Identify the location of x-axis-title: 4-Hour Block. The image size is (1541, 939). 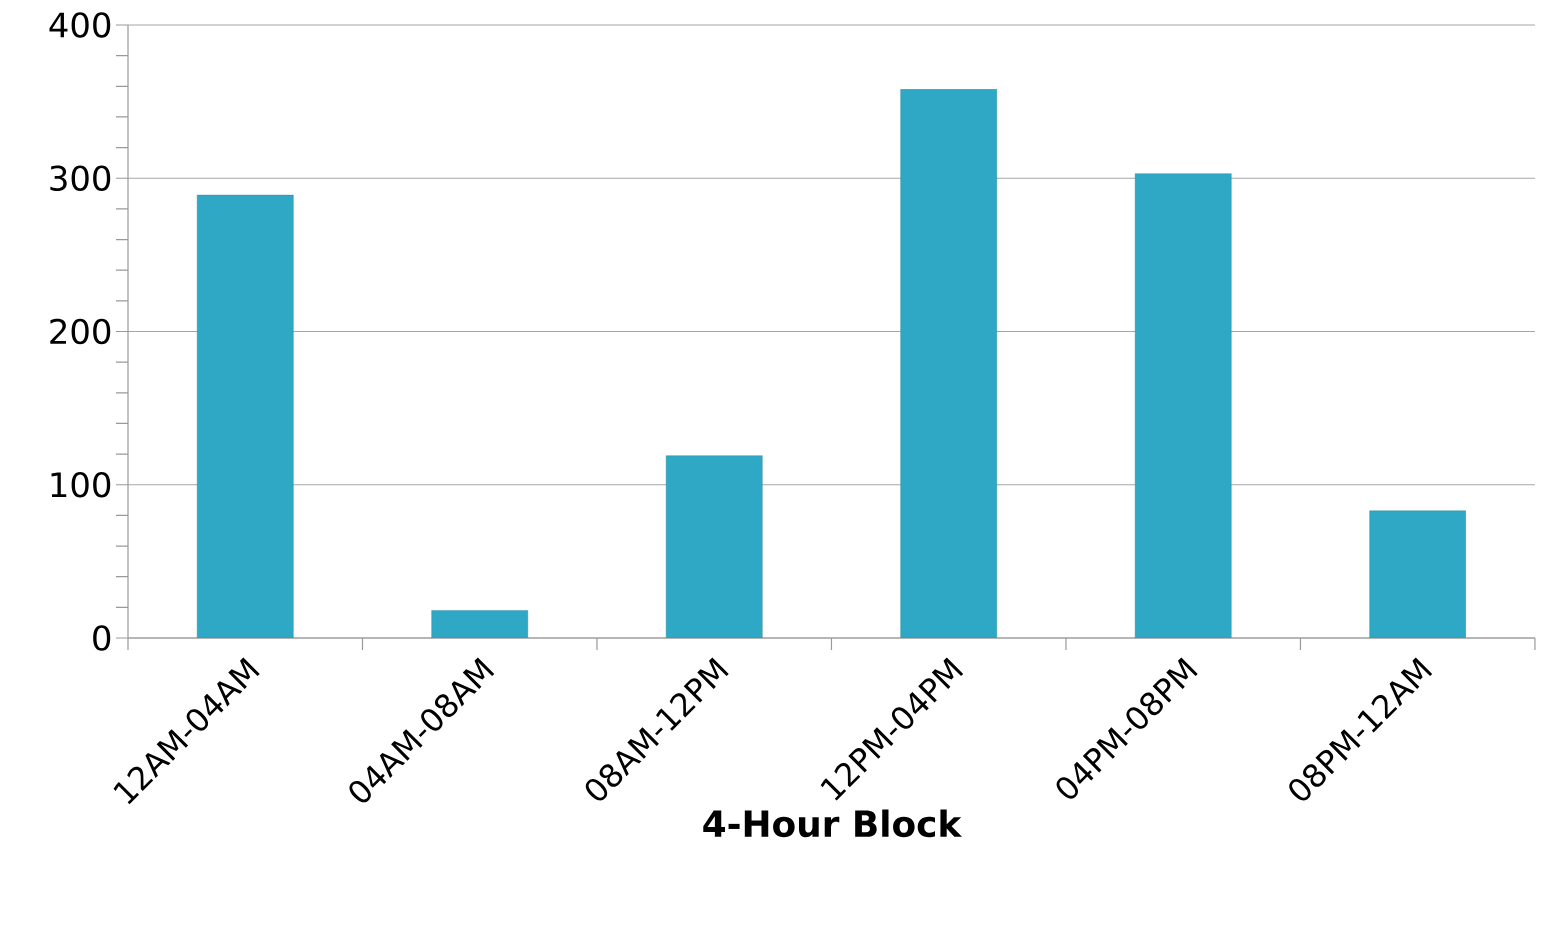
(832, 823).